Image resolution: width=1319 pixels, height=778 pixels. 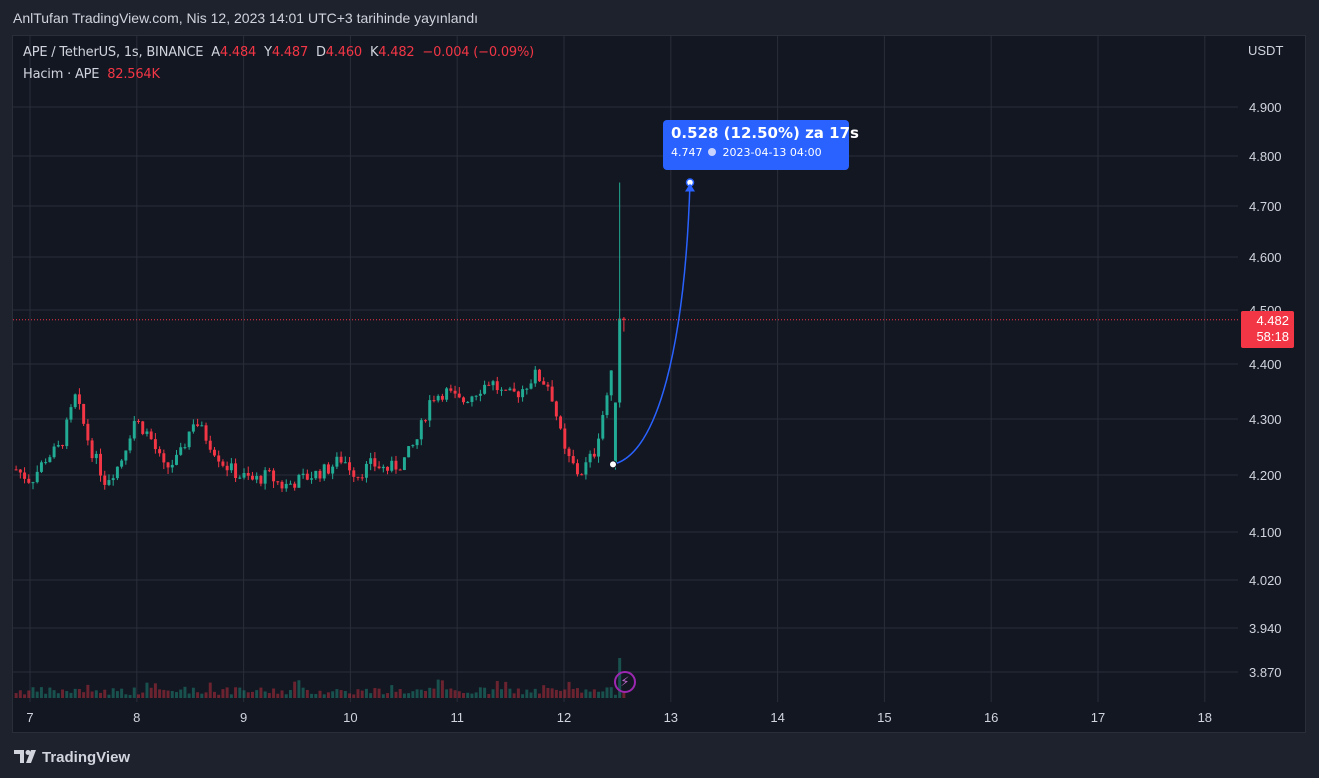 I want to click on time-tick-label: 9, so click(x=243, y=717).